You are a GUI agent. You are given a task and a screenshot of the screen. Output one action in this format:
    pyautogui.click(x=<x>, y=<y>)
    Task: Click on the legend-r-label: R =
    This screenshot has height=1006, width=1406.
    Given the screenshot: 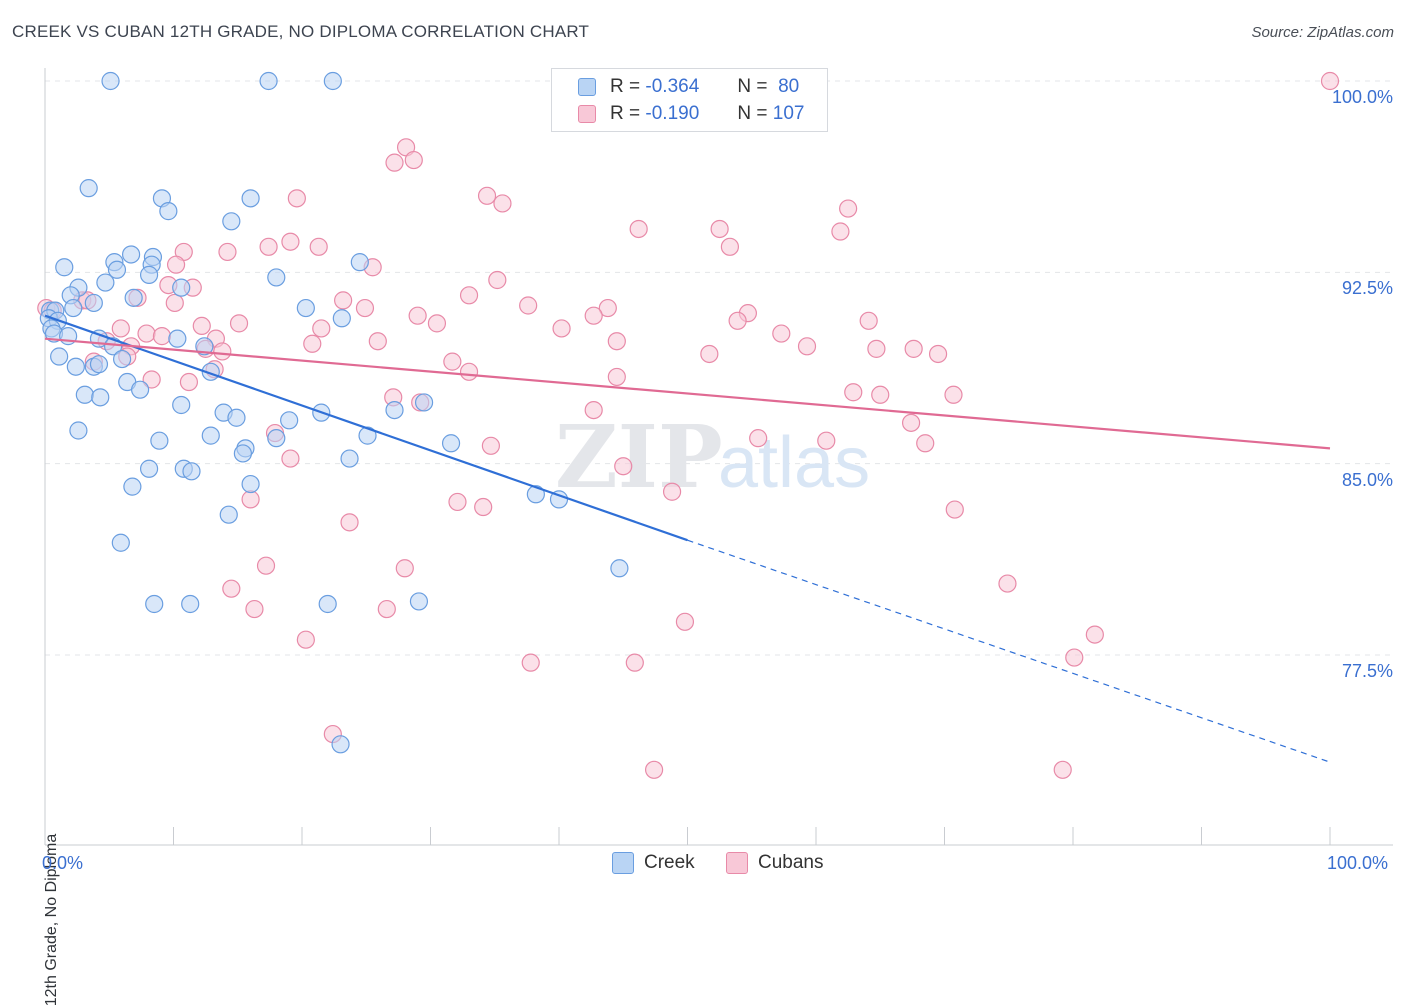 What is the action you would take?
    pyautogui.click(x=625, y=113)
    